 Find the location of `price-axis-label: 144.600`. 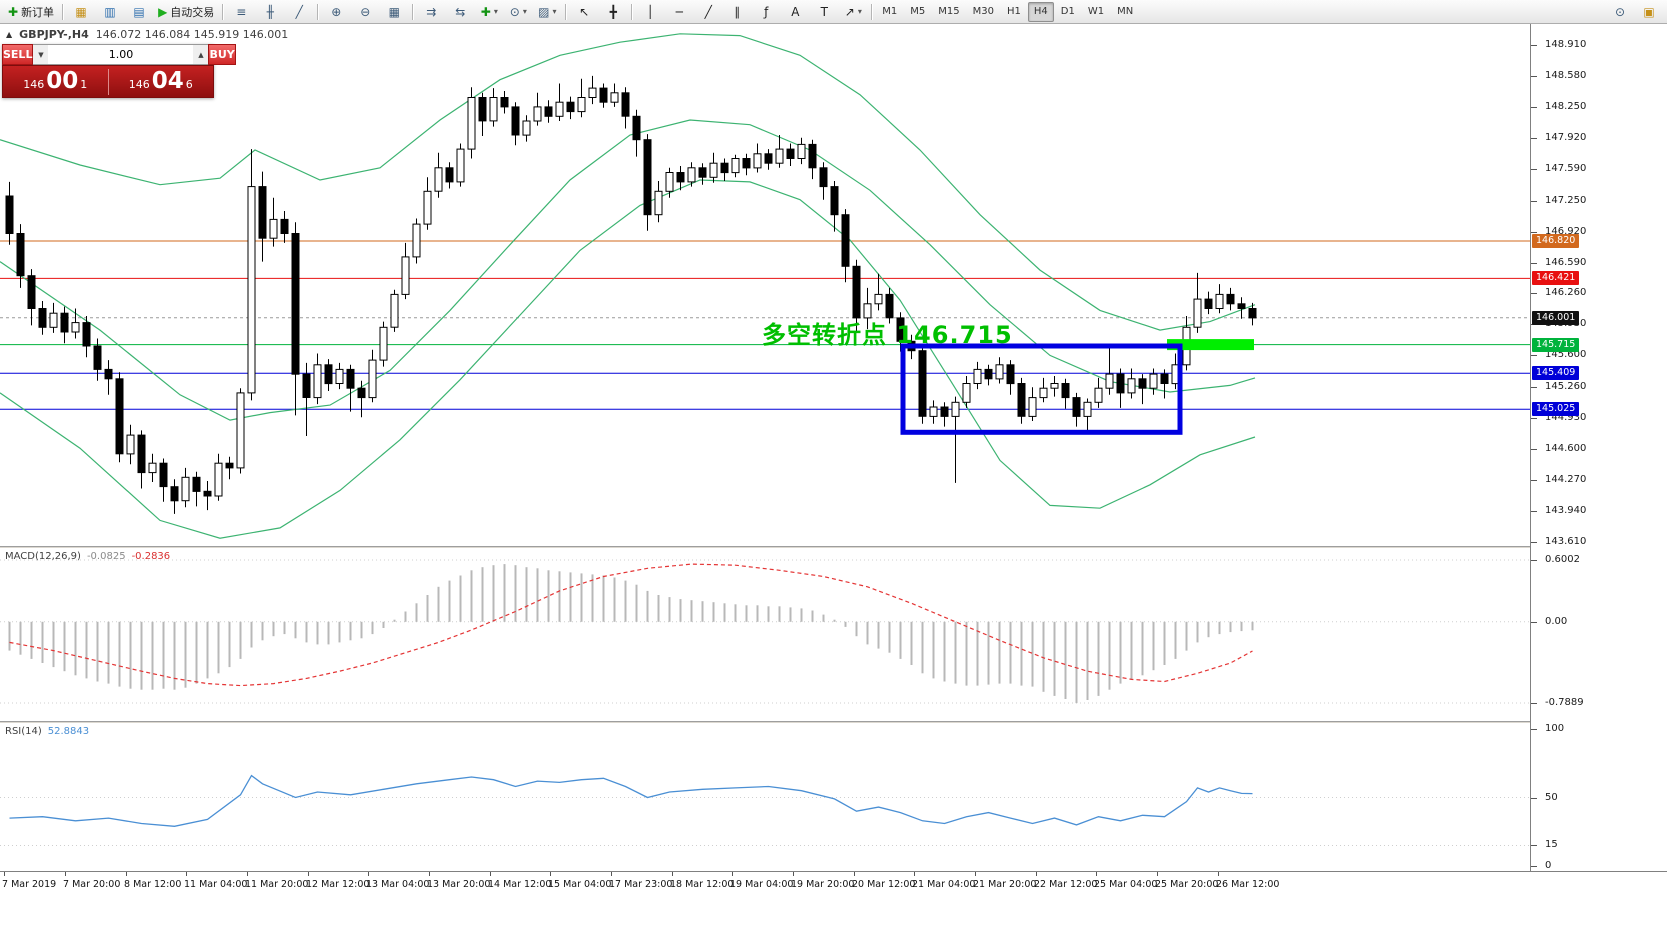

price-axis-label: 144.600 is located at coordinates (1566, 448).